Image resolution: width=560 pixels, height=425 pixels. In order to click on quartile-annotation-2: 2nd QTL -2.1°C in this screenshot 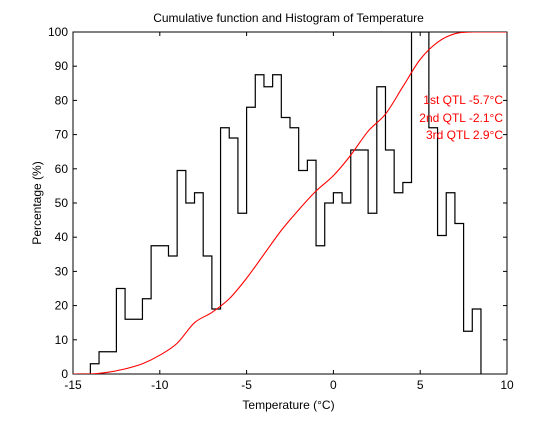, I will do `click(461, 118)`.